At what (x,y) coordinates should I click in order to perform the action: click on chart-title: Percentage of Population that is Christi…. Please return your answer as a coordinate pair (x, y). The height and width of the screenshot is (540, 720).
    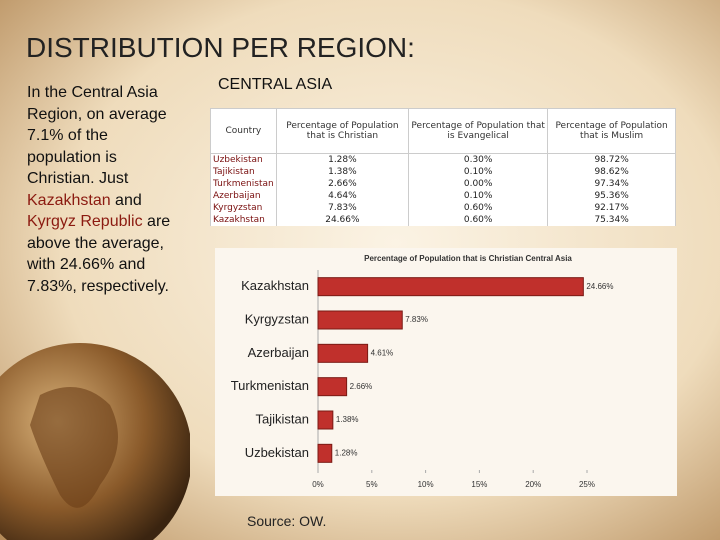
    Looking at the image, I should click on (468, 258).